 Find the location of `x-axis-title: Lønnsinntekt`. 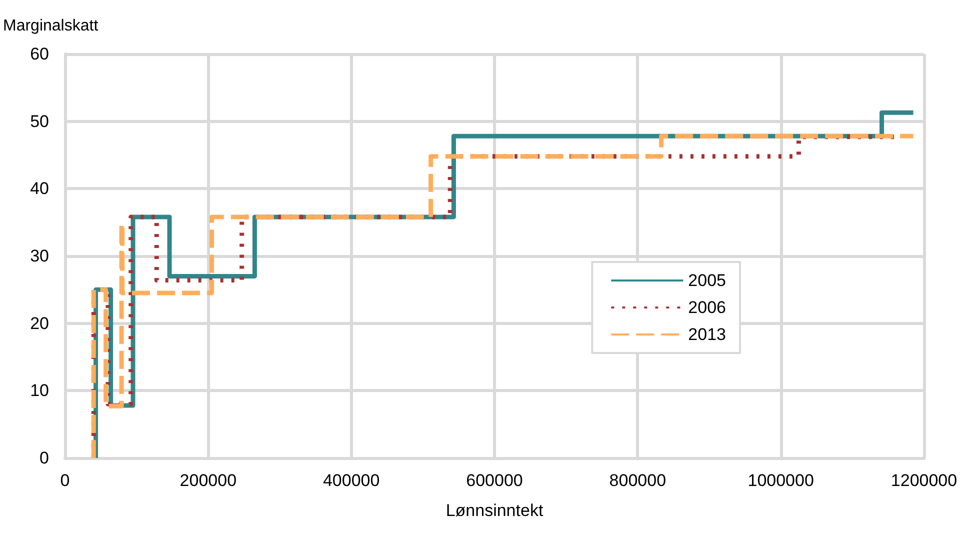

x-axis-title: Lønnsinntekt is located at coordinates (495, 510).